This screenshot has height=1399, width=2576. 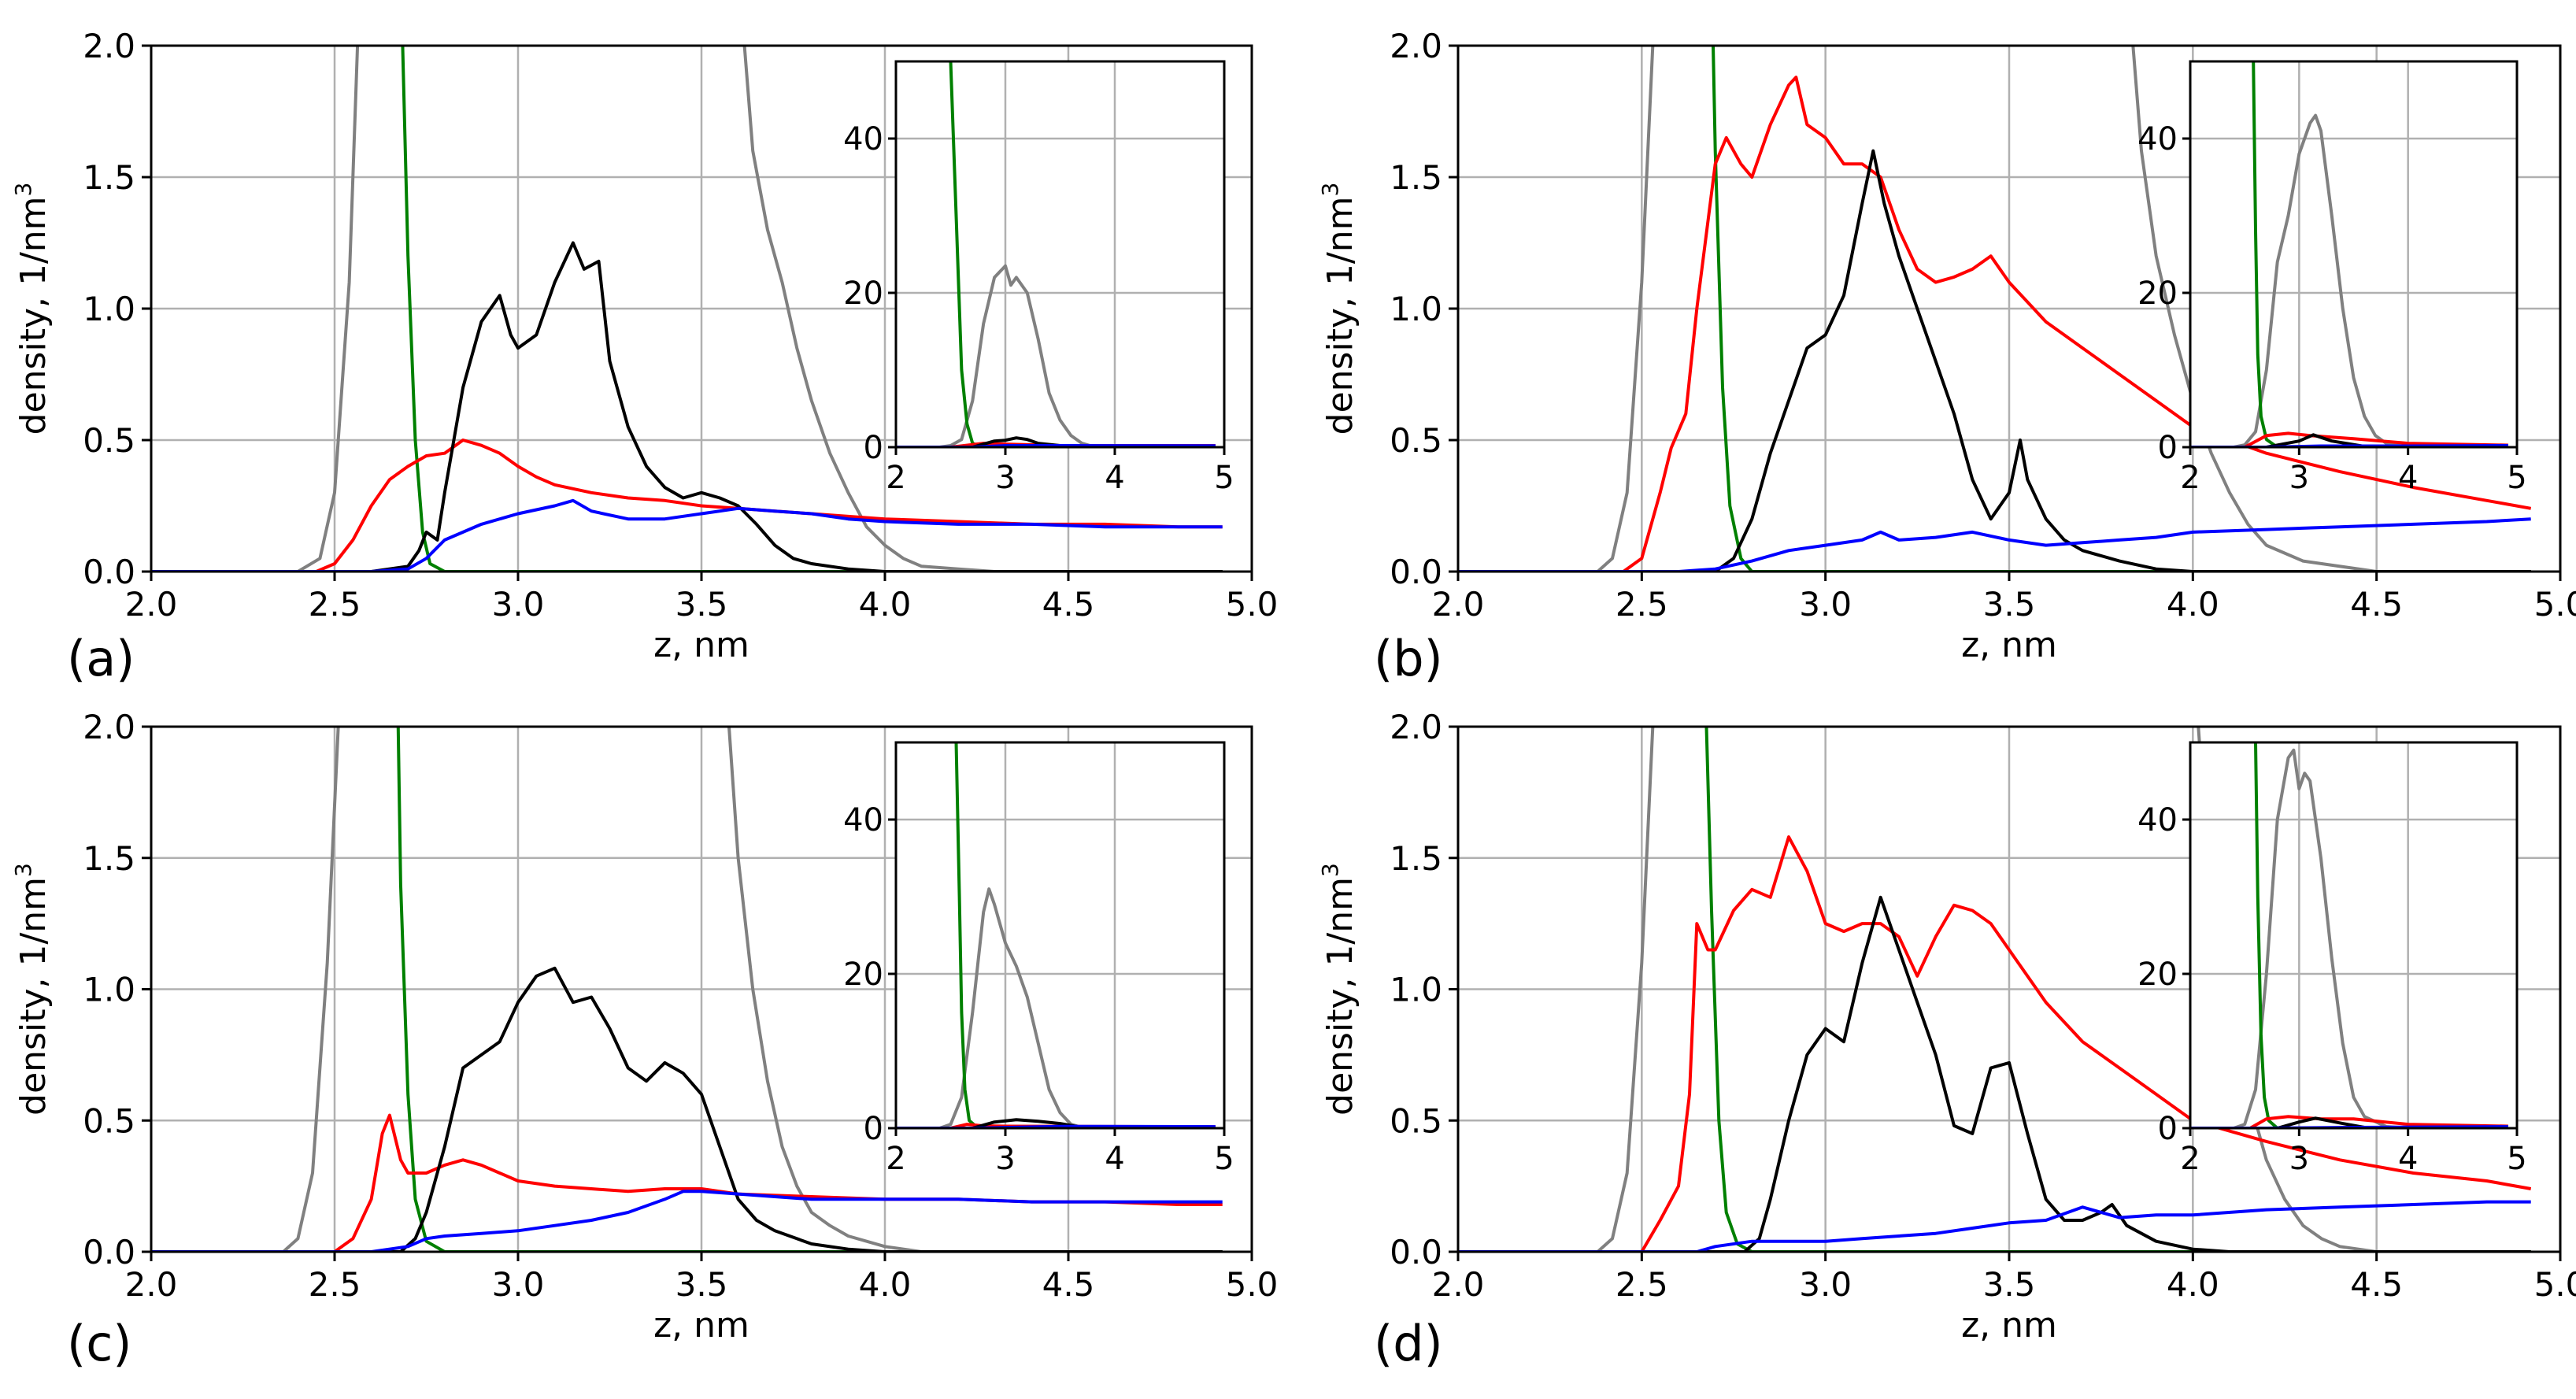 What do you see at coordinates (1408, 1344) in the screenshot?
I see `panel-label: (d)` at bounding box center [1408, 1344].